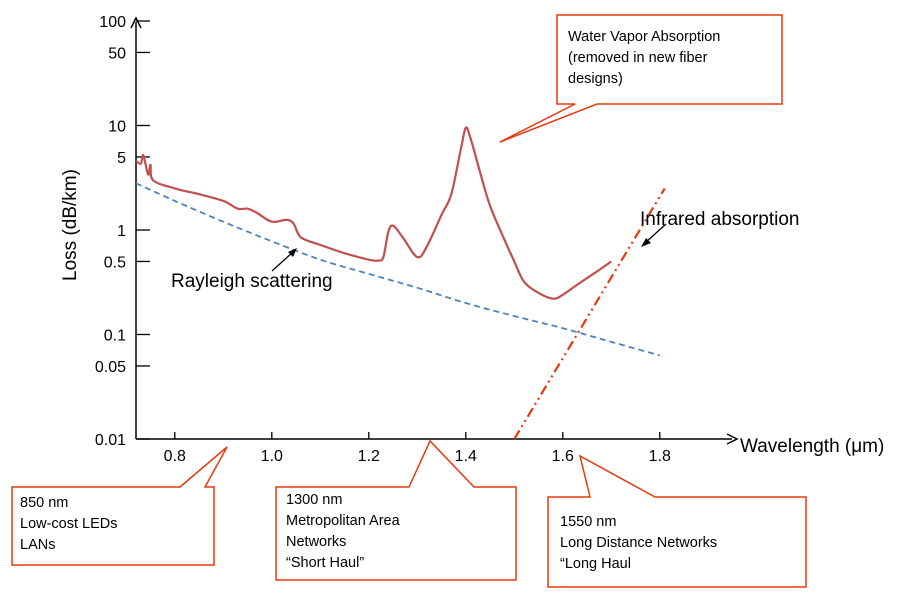 Image resolution: width=919 pixels, height=595 pixels. What do you see at coordinates (175, 456) in the screenshot?
I see `x-tick-label: 0.8` at bounding box center [175, 456].